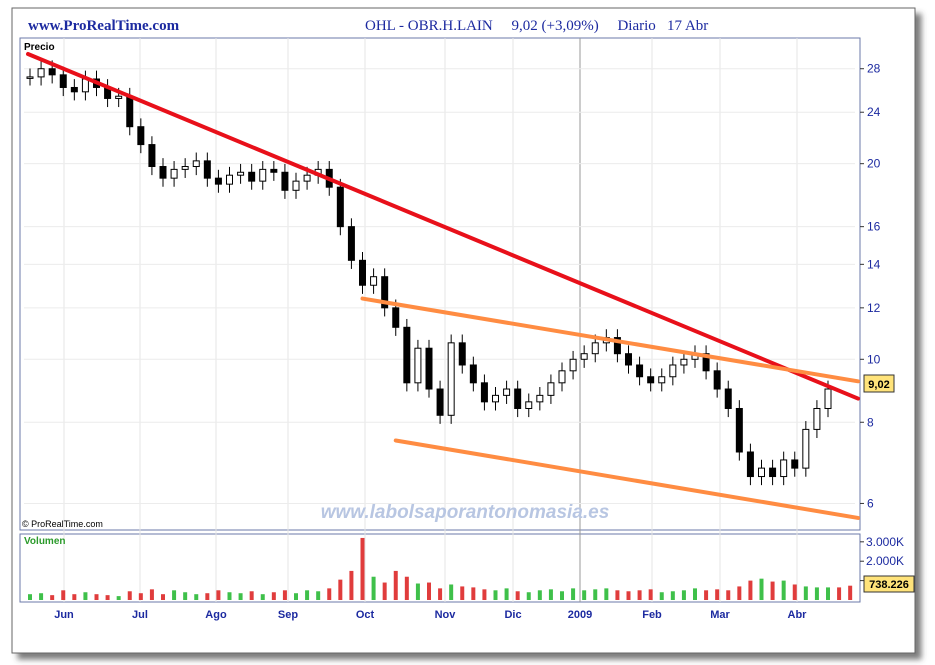 This screenshot has width=935, height=665. What do you see at coordinates (555, 26) in the screenshot?
I see `last-price-change: 9,02 (+3,09%)` at bounding box center [555, 26].